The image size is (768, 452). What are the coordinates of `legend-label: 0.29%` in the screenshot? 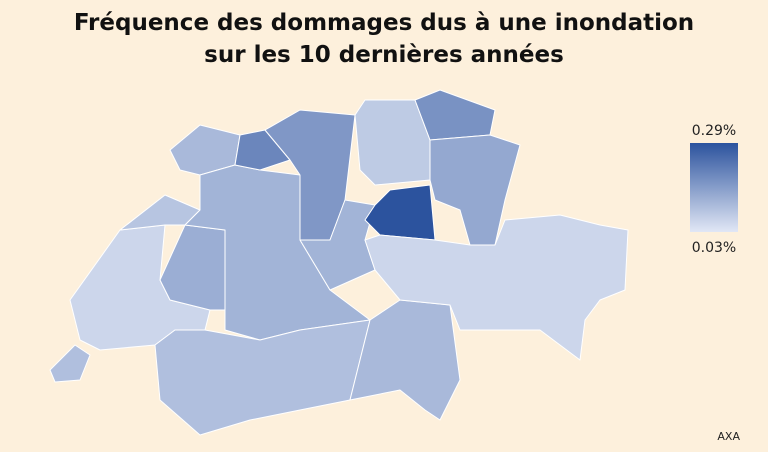 It's located at (714, 131).